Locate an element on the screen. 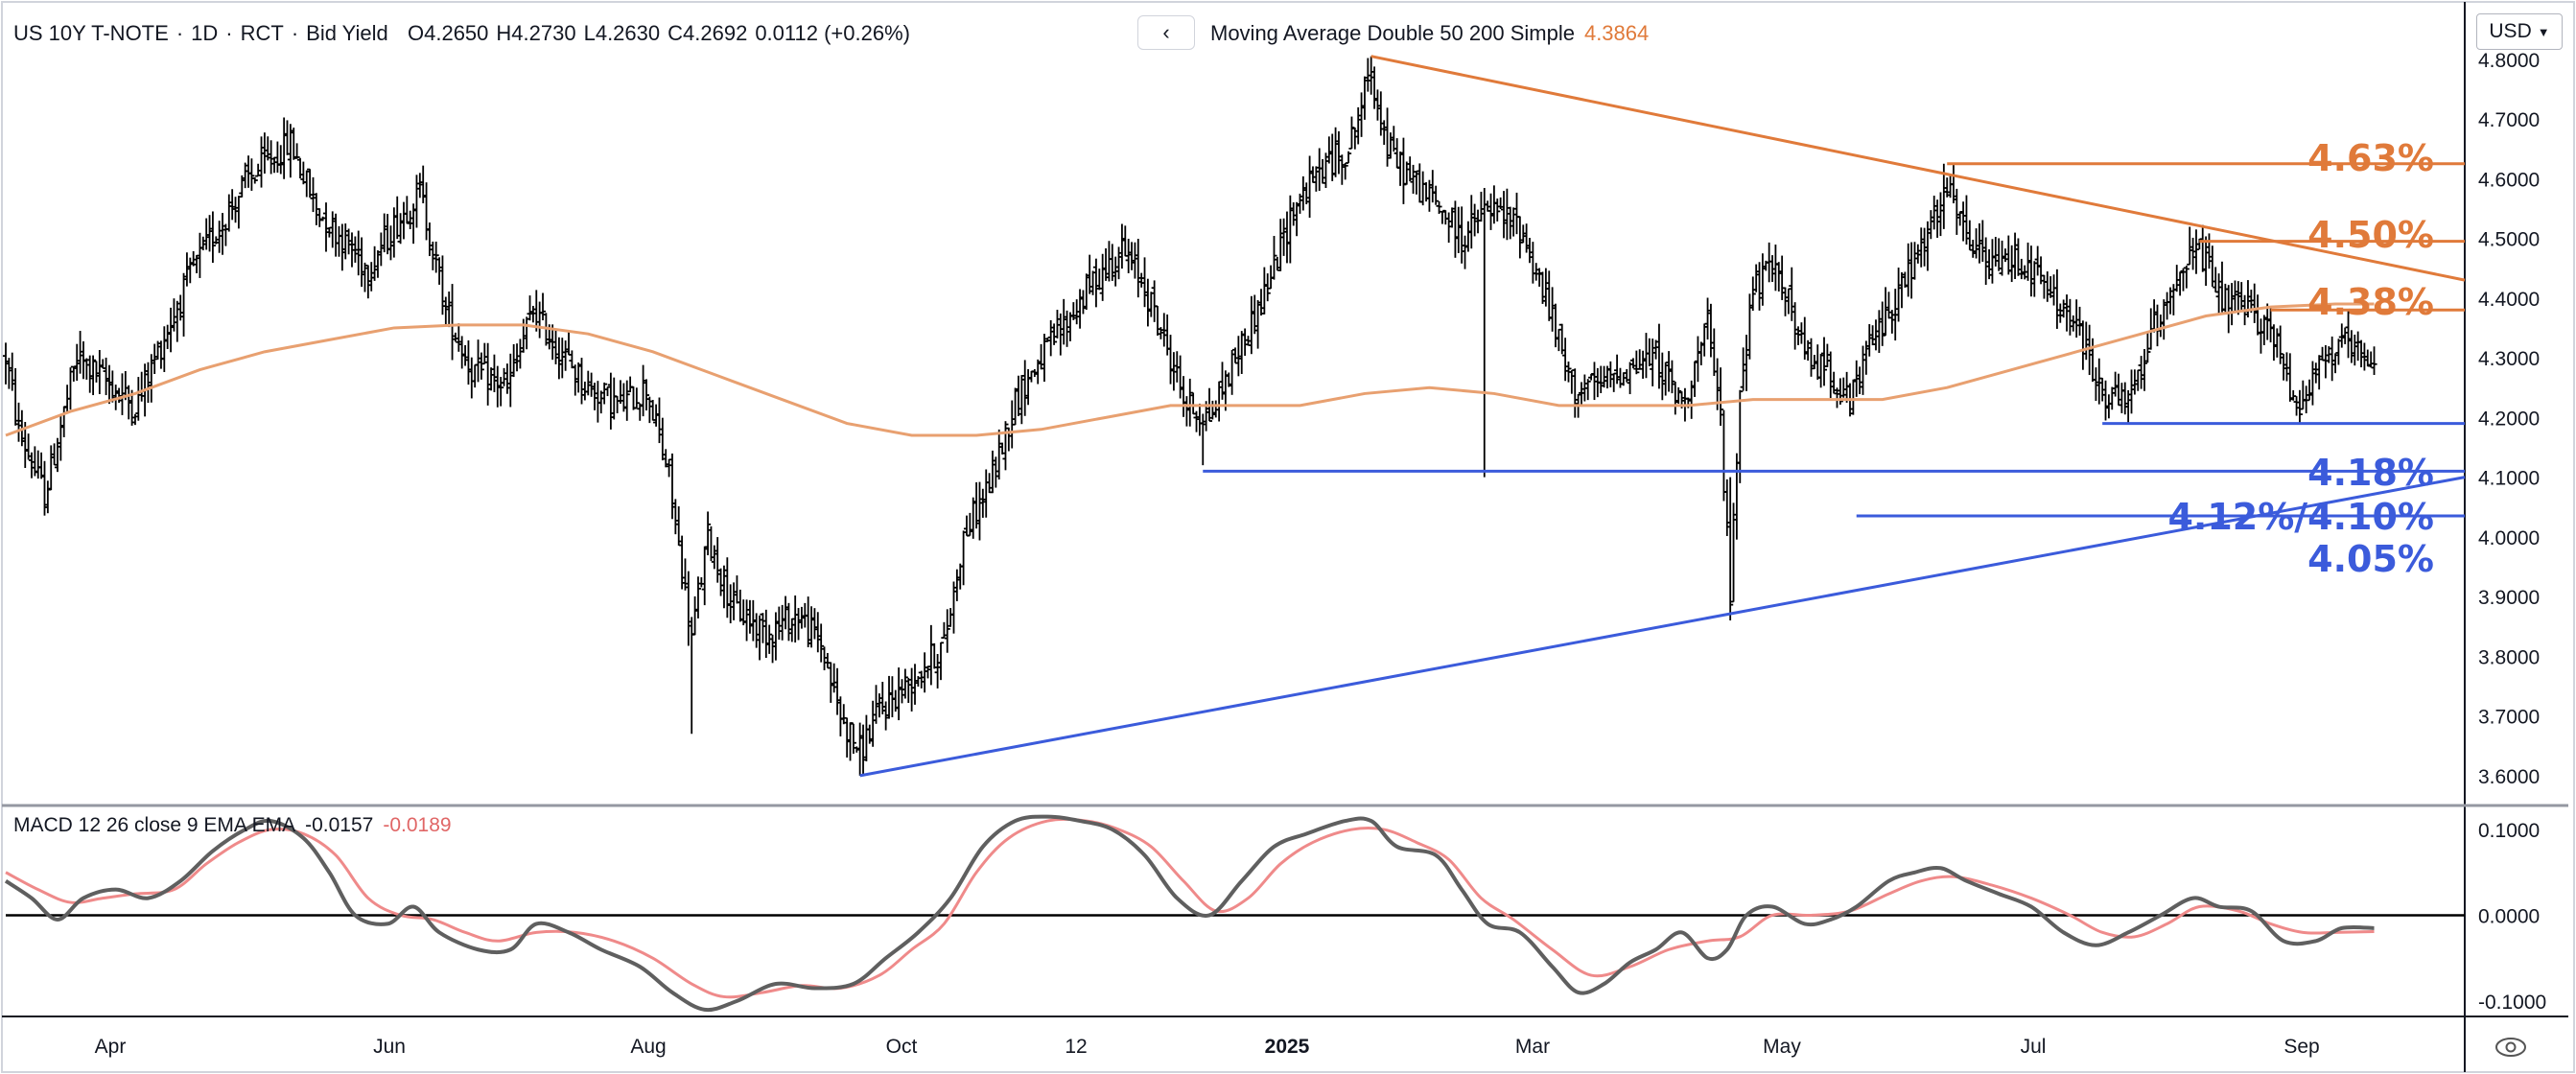 Image resolution: width=2576 pixels, height=1074 pixels. macd-label: MACD 12 26 close 9 EMA EMA is located at coordinates (154, 825).